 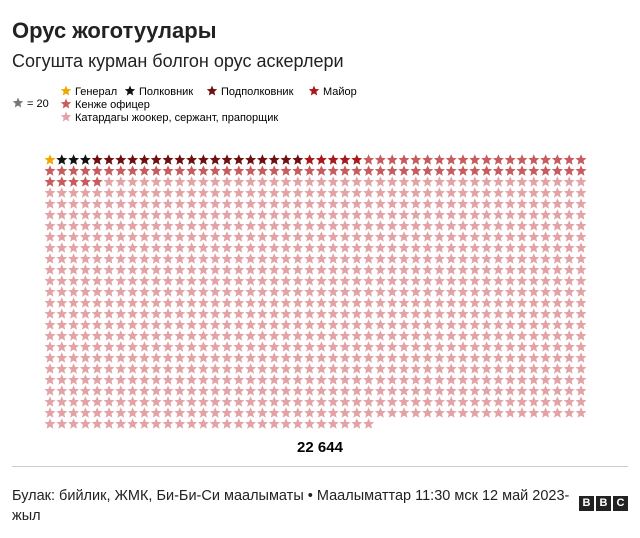 I want to click on unit-label: = 20, so click(x=38, y=104).